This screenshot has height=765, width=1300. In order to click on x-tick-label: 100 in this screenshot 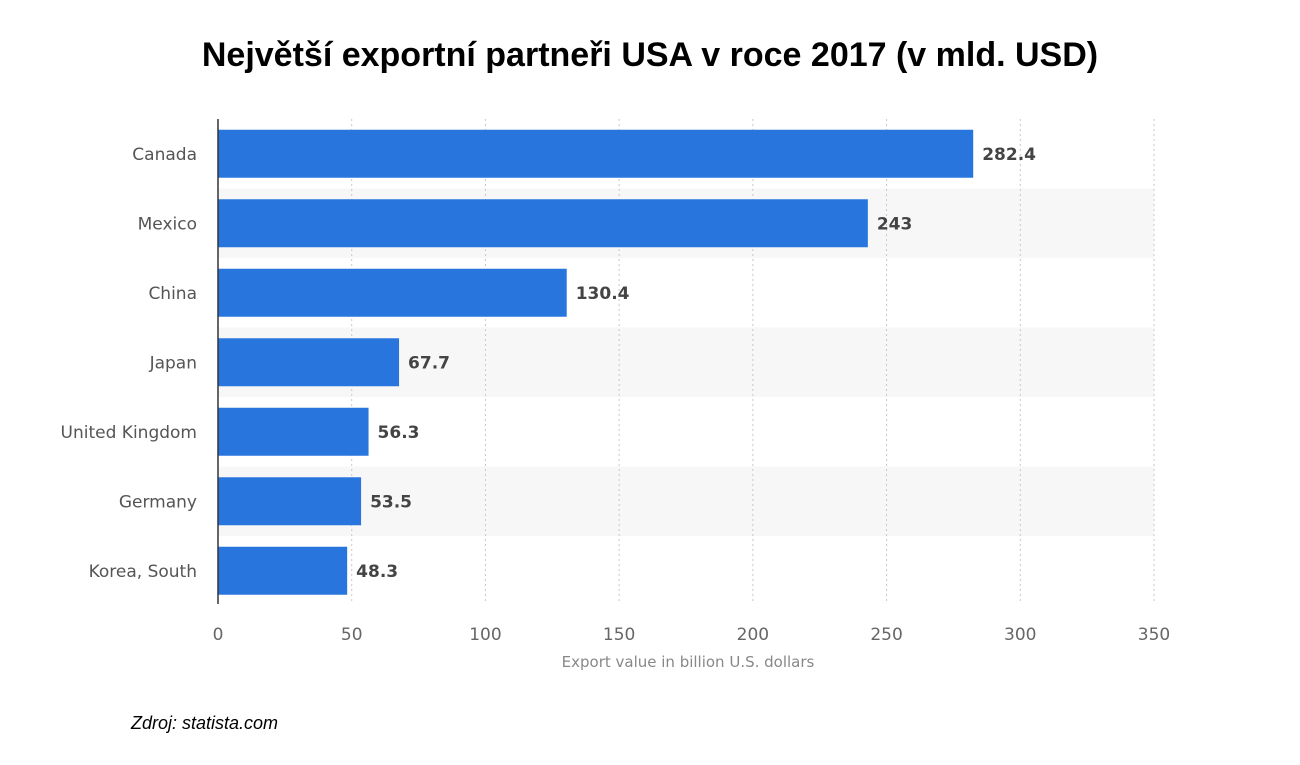, I will do `click(485, 635)`.